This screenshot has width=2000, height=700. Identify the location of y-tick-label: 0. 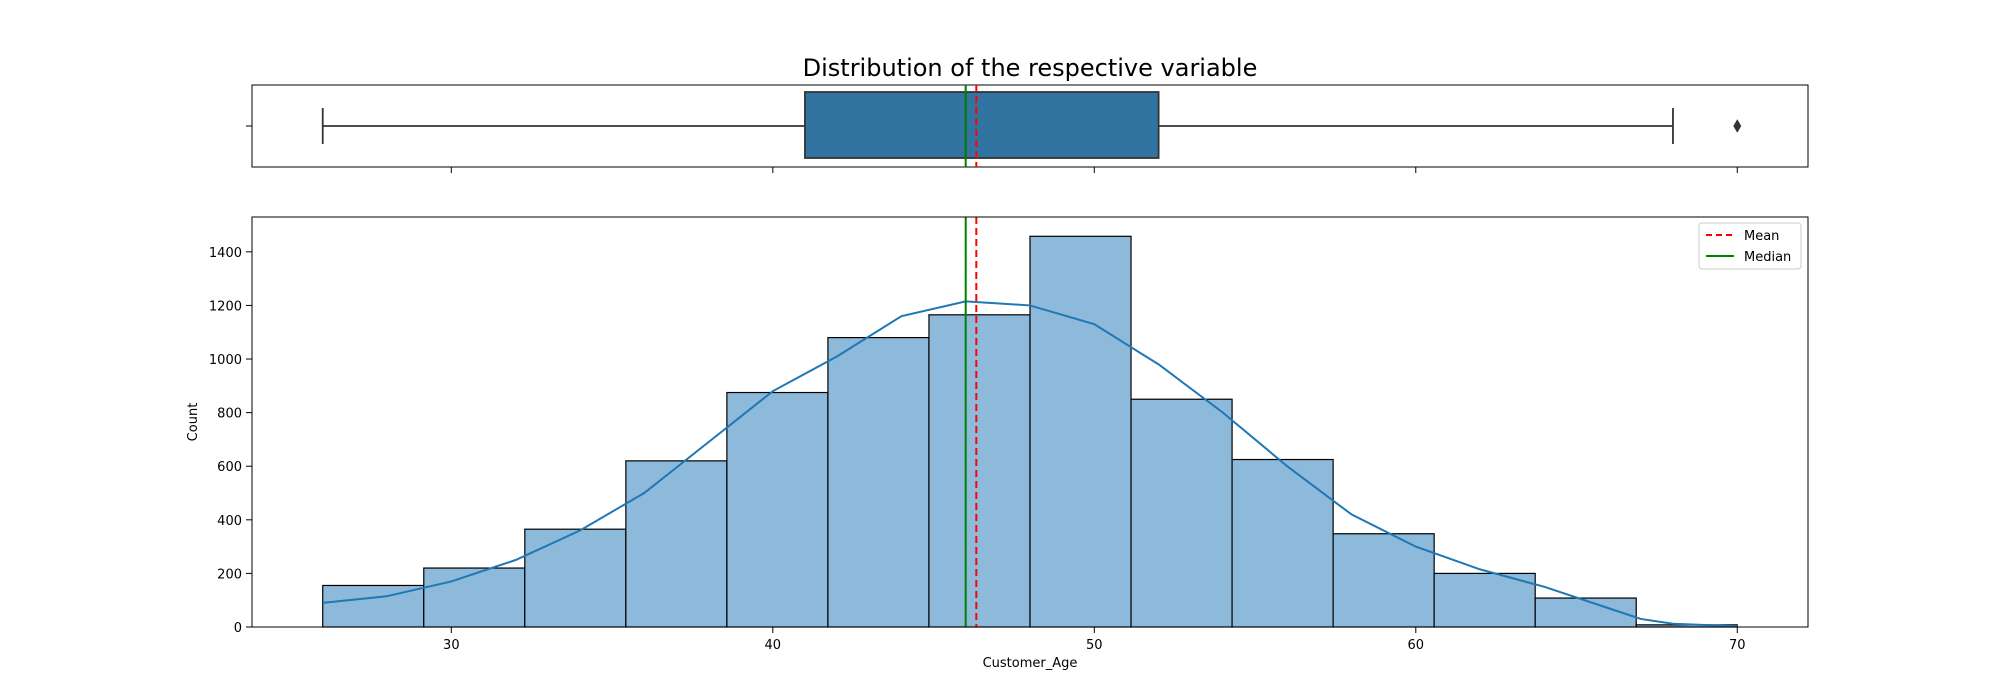
(238, 628).